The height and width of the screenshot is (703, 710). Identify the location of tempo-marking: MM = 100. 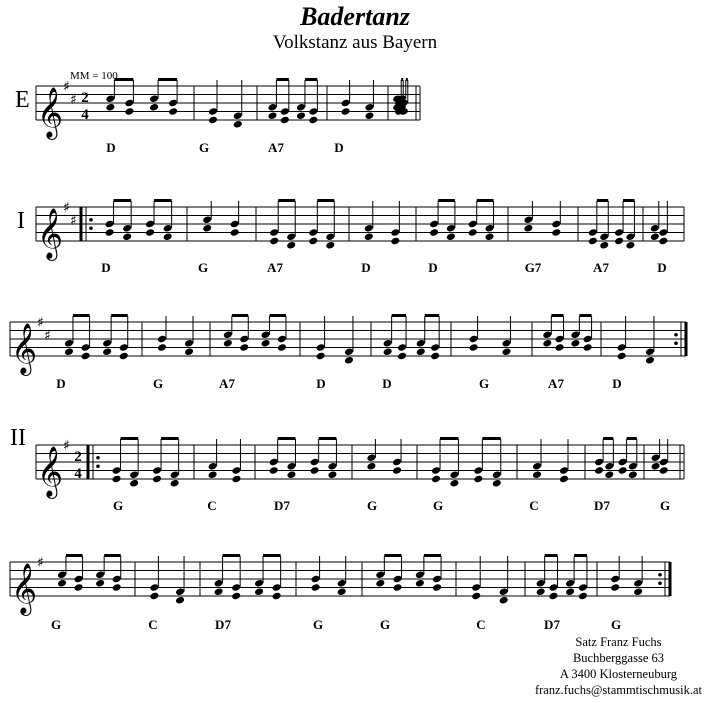
(94, 76).